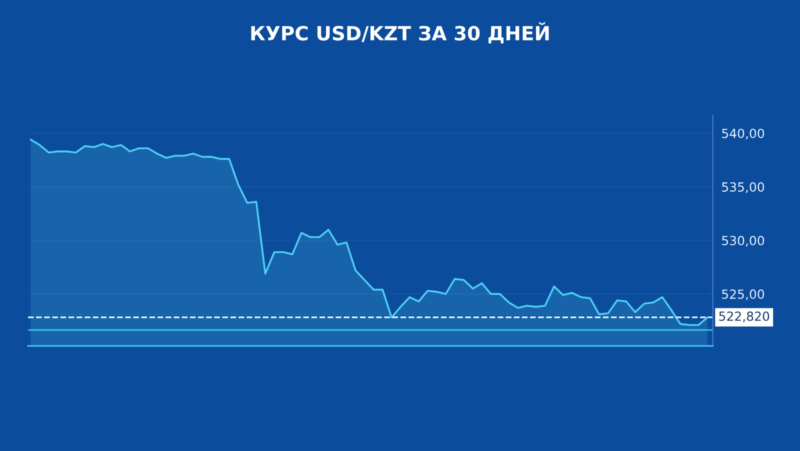  What do you see at coordinates (743, 241) in the screenshot?
I see `y-tick-label: 530,00` at bounding box center [743, 241].